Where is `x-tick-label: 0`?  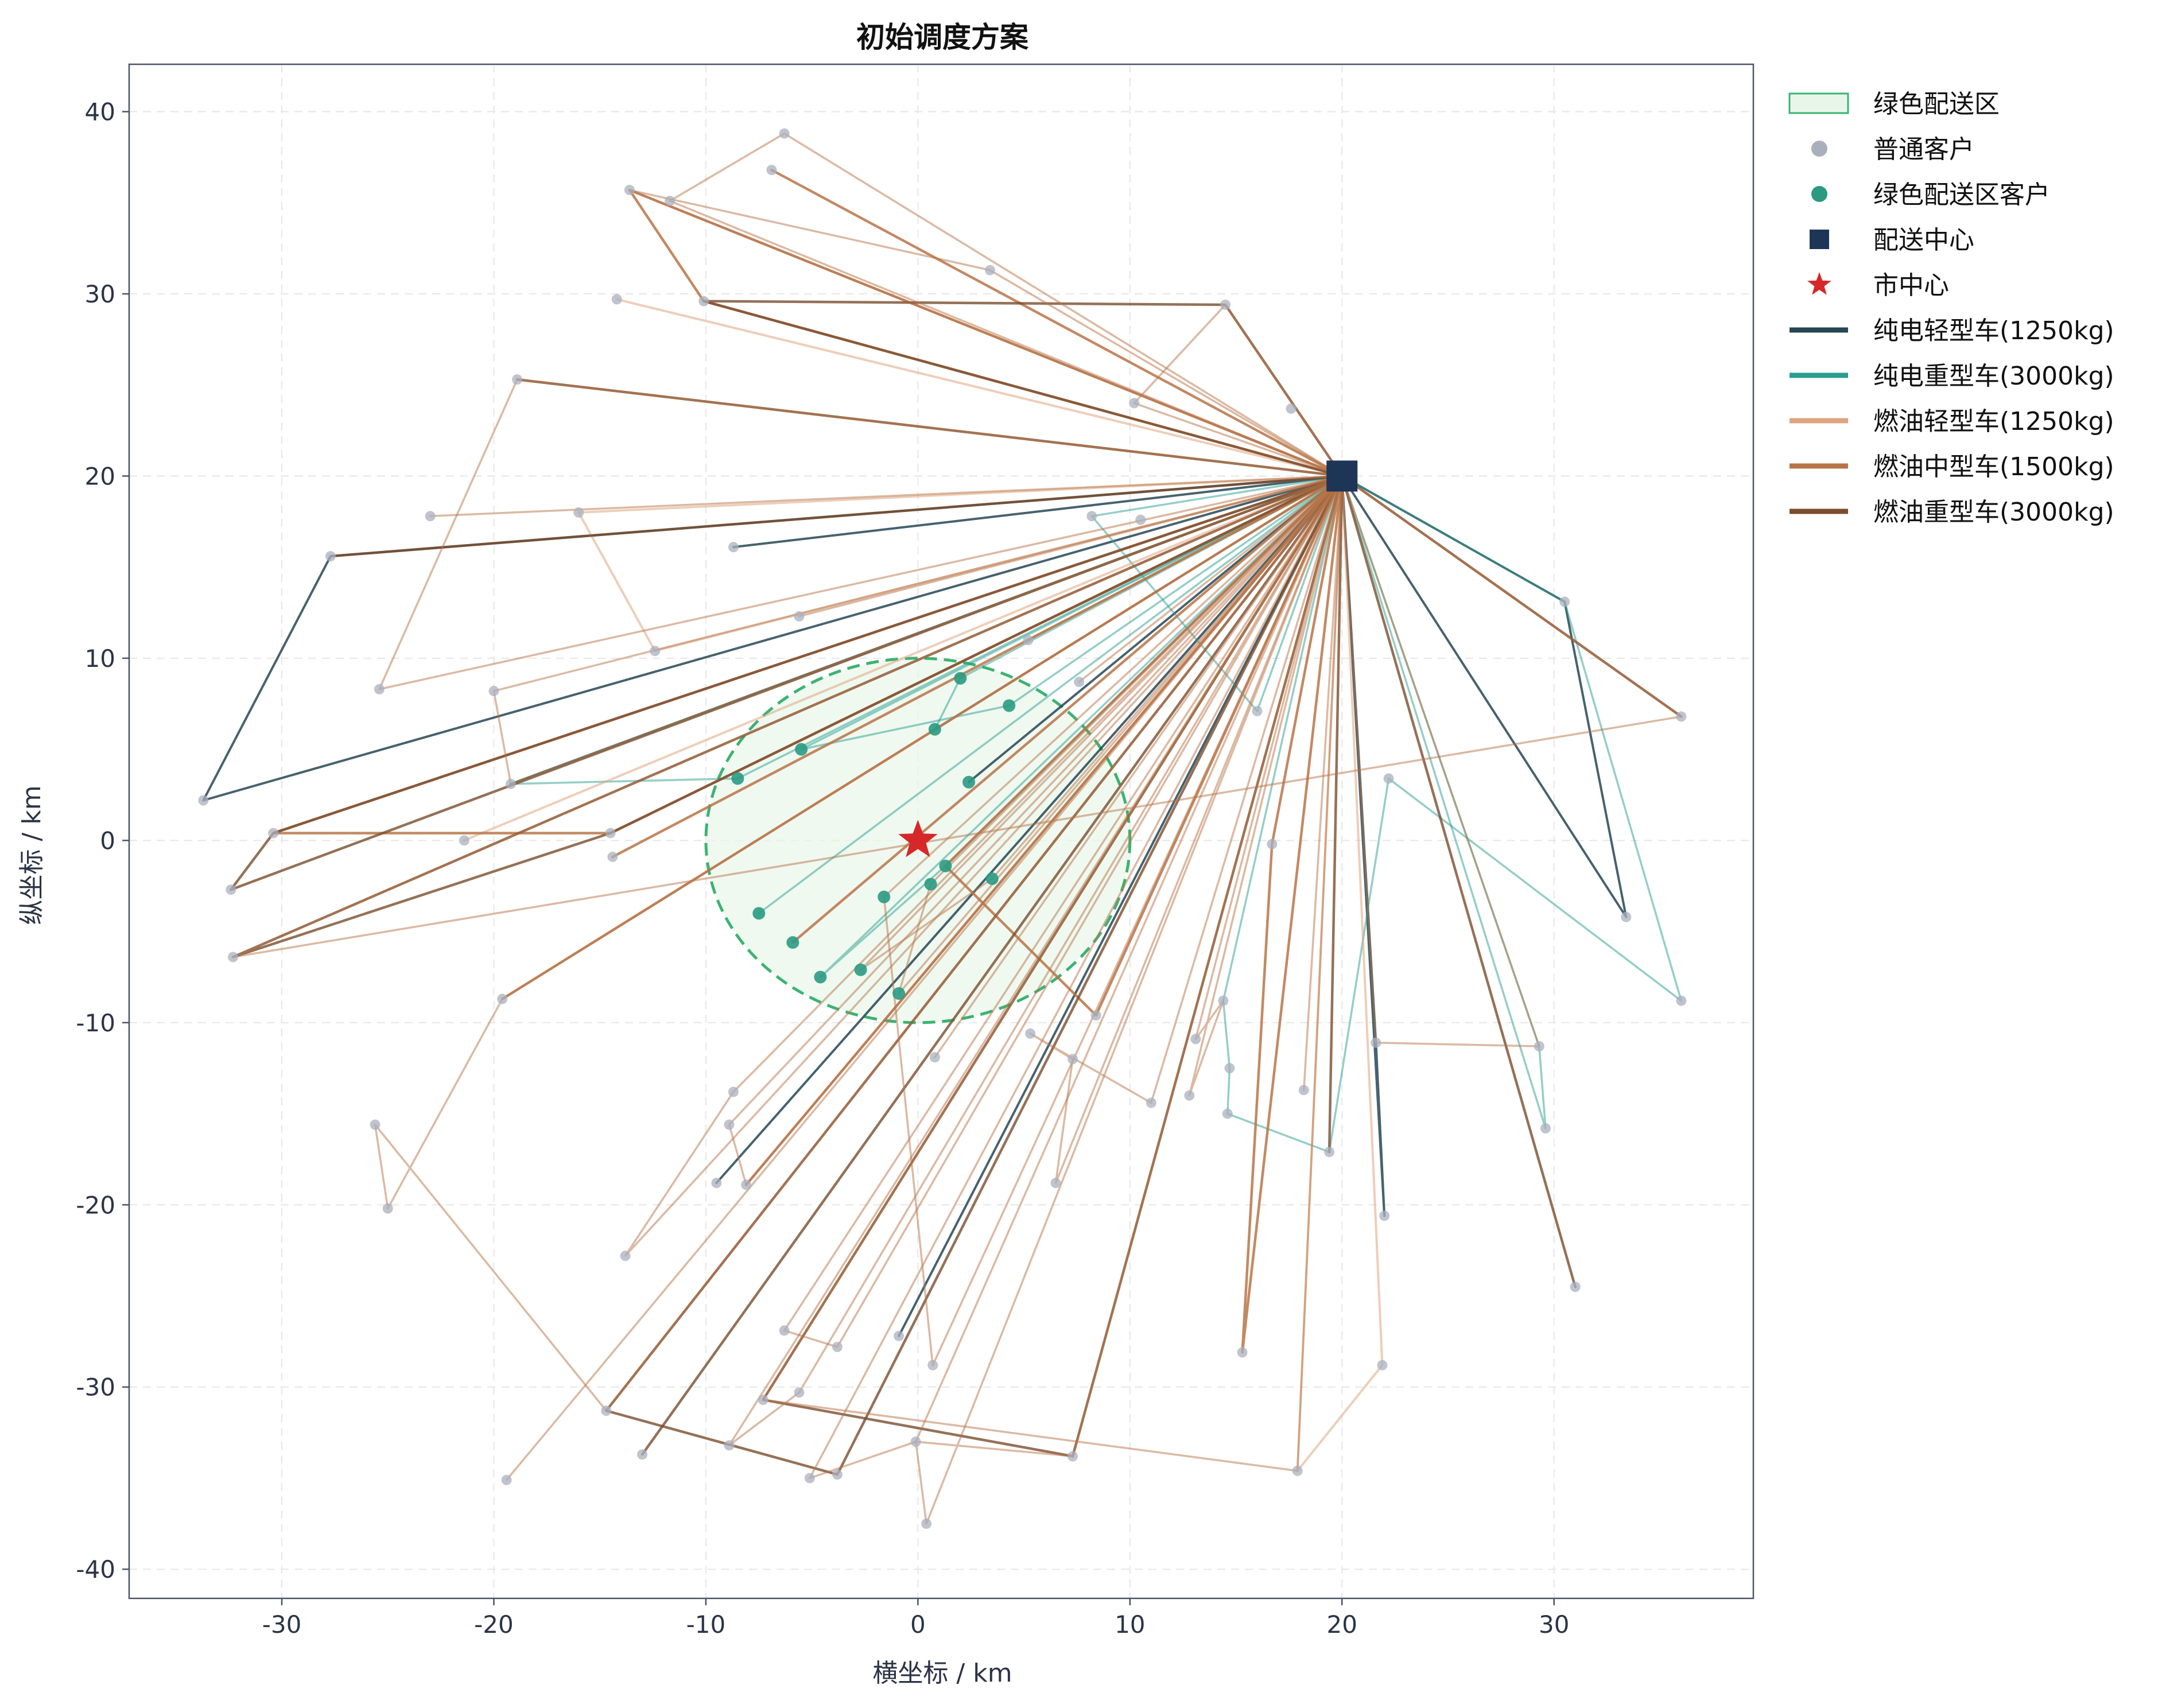 x-tick-label: 0 is located at coordinates (918, 1625).